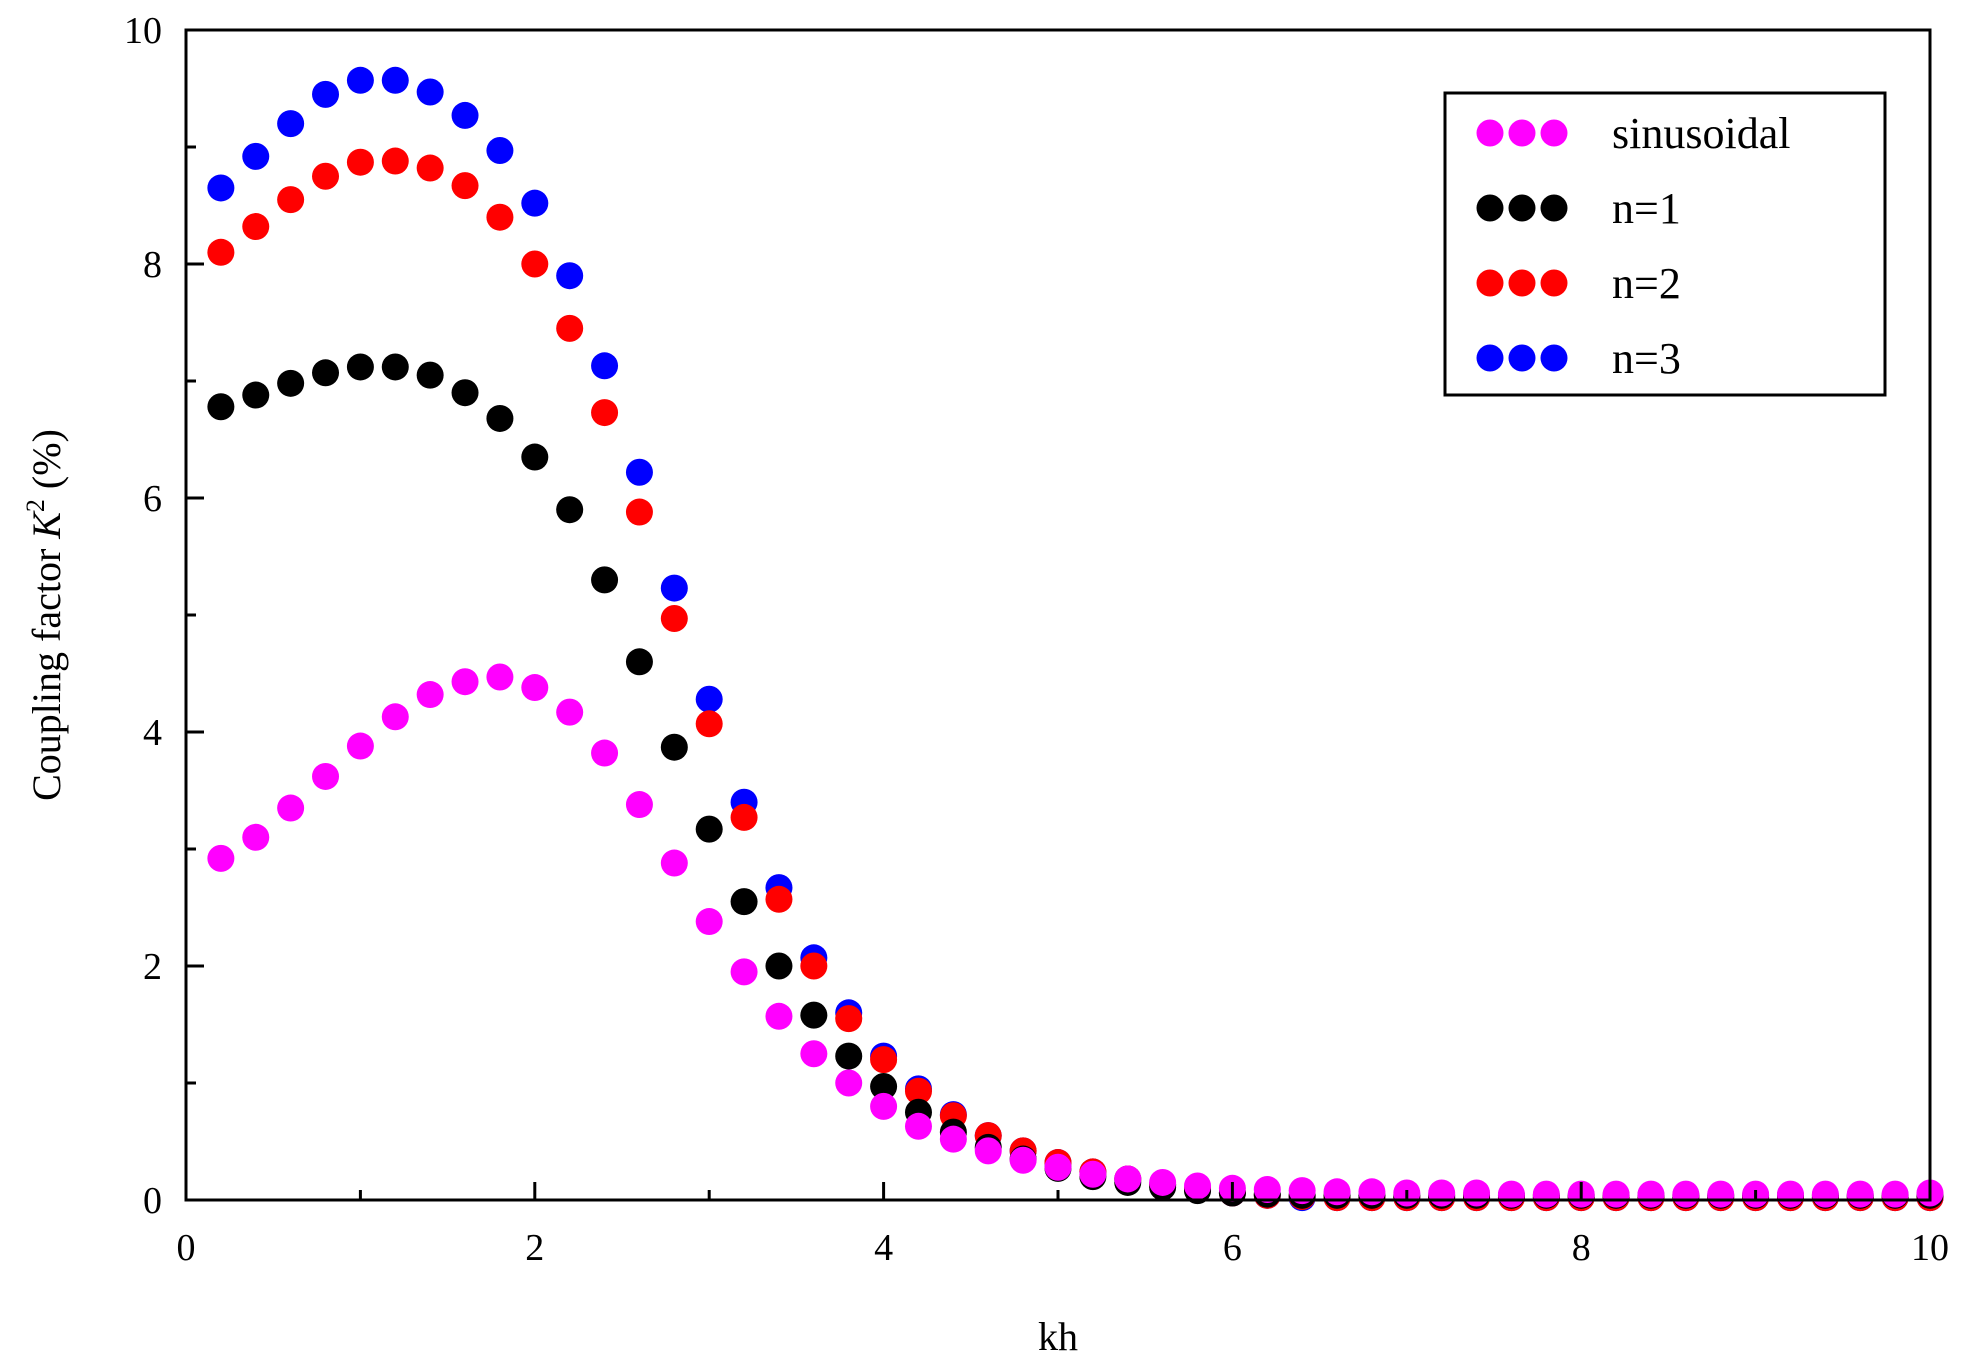 The width and height of the screenshot is (1972, 1372). What do you see at coordinates (1646, 208) in the screenshot?
I see `legend-label: n=1` at bounding box center [1646, 208].